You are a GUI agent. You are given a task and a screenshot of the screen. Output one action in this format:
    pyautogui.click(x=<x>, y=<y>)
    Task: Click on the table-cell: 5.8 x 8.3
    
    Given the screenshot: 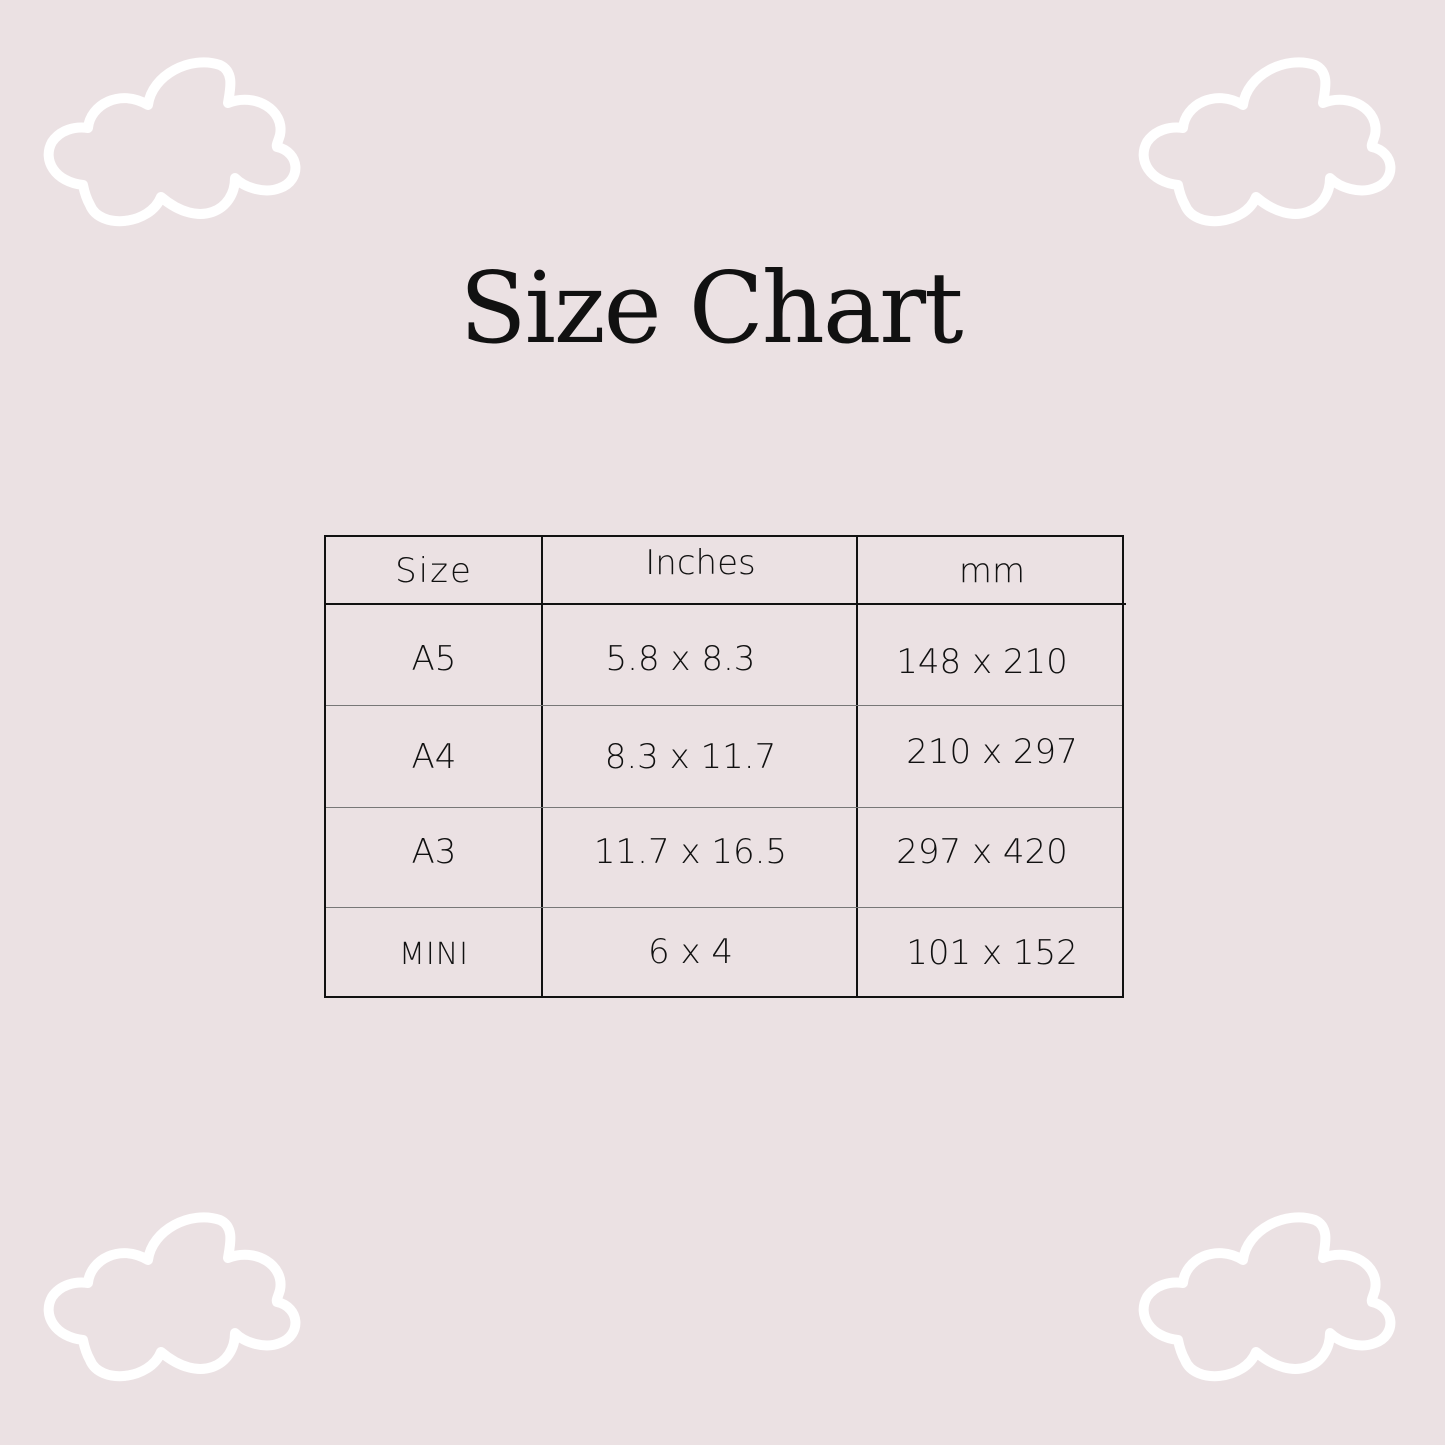 What is the action you would take?
    pyautogui.click(x=680, y=659)
    